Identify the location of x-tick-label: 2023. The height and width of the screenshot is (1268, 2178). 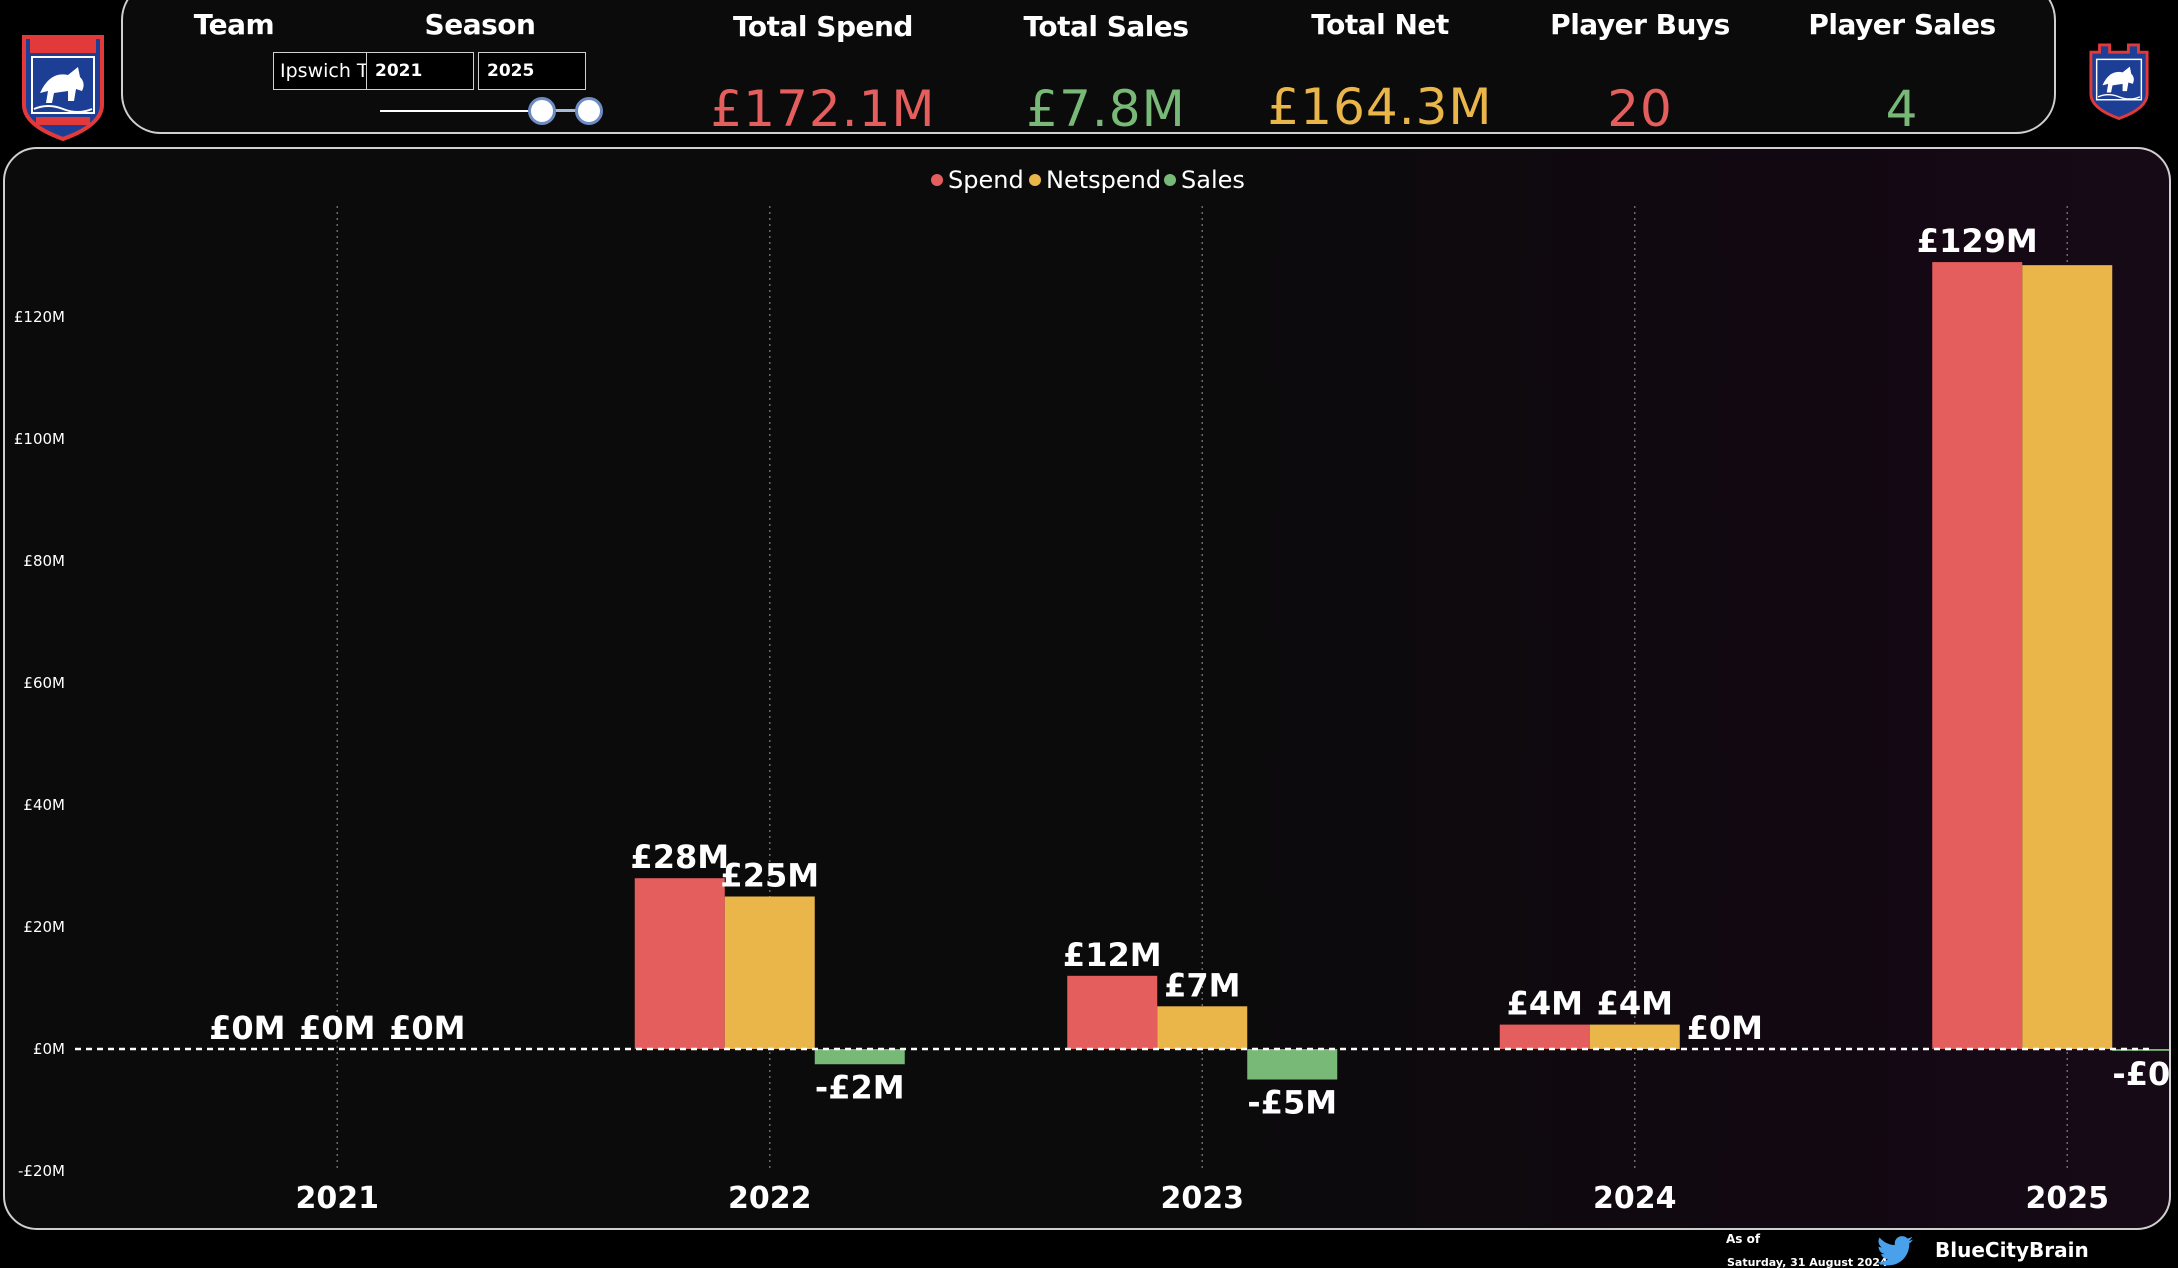
(1203, 1198).